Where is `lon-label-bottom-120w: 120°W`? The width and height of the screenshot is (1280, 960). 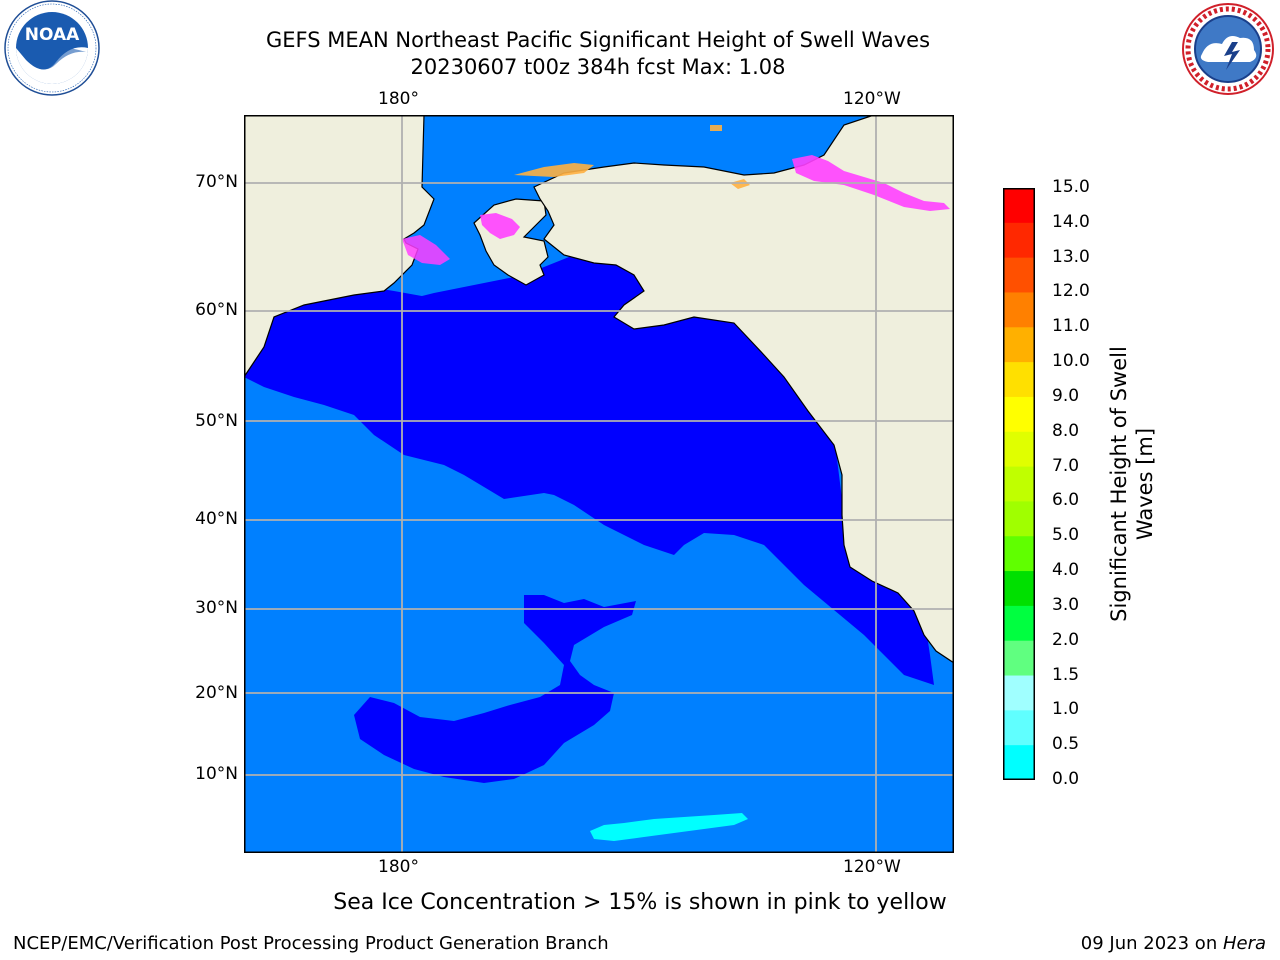 lon-label-bottom-120w: 120°W is located at coordinates (872, 867).